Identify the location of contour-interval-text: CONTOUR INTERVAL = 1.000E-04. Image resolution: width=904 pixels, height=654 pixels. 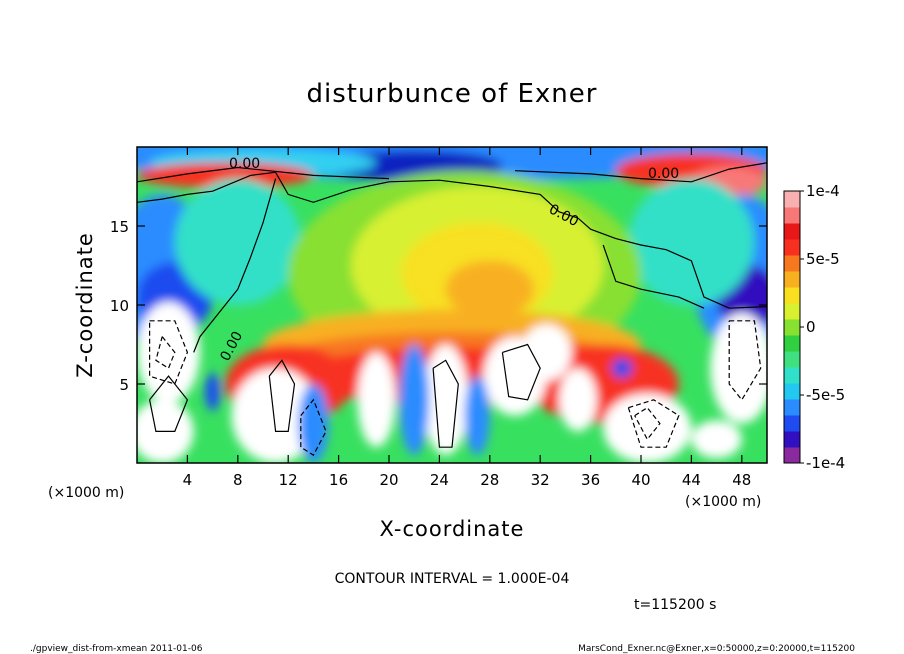
(452, 579).